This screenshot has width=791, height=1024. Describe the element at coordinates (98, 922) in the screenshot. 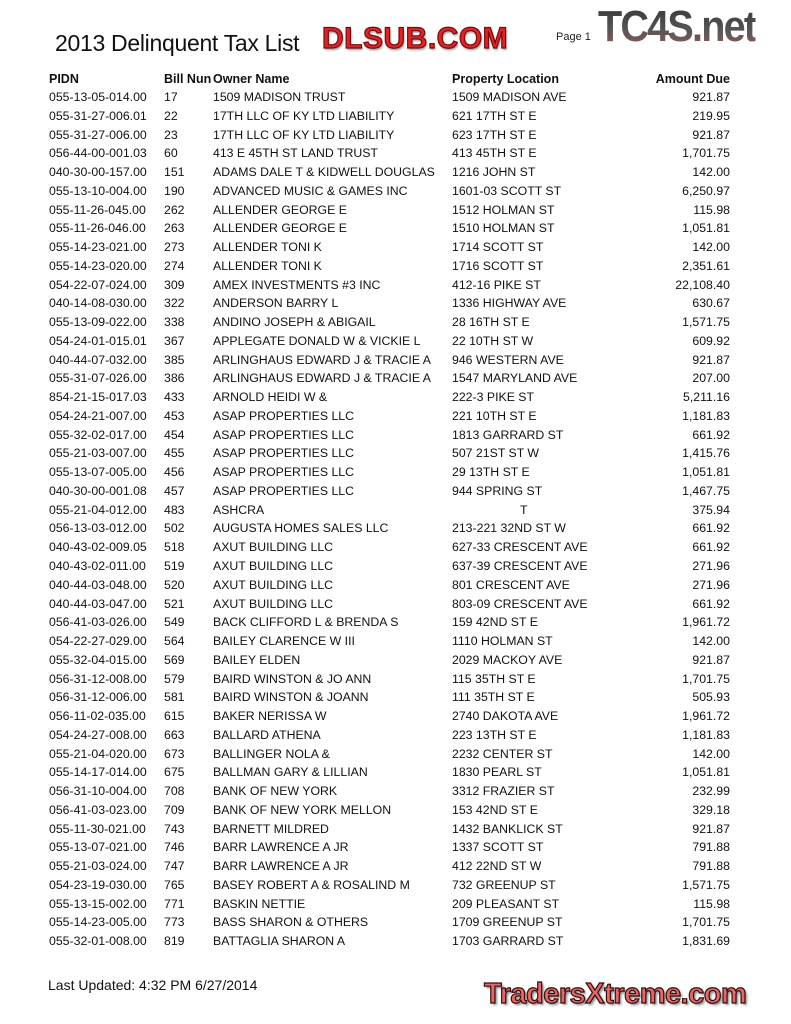

I see `pidn-cell: 055-14-23-005.00` at that location.